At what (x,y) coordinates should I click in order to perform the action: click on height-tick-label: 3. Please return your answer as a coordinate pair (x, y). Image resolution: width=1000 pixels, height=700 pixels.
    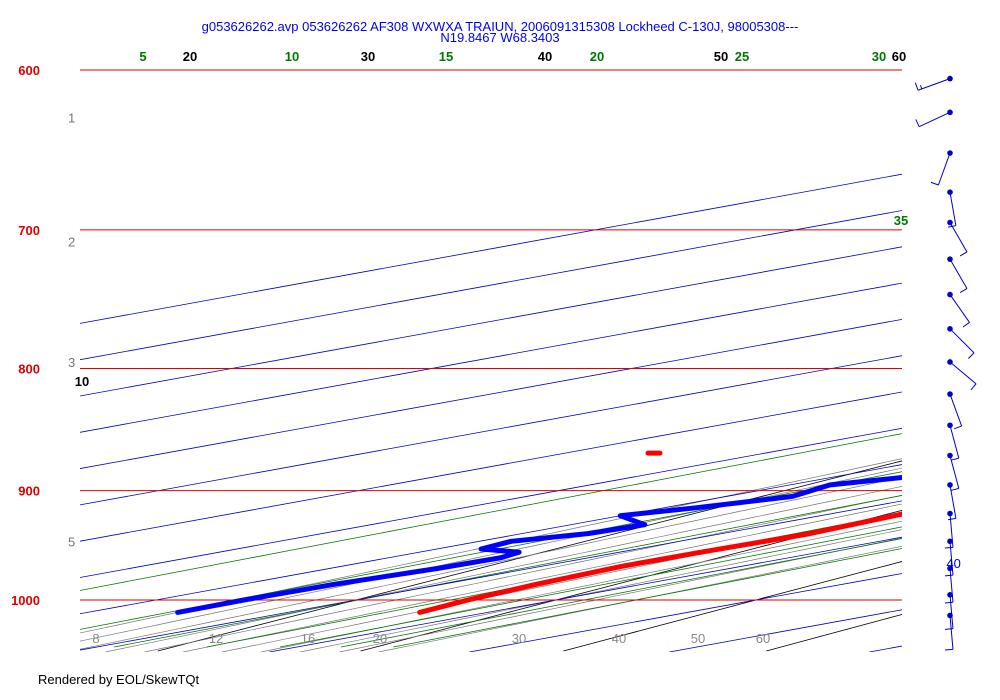
    Looking at the image, I should click on (71, 362).